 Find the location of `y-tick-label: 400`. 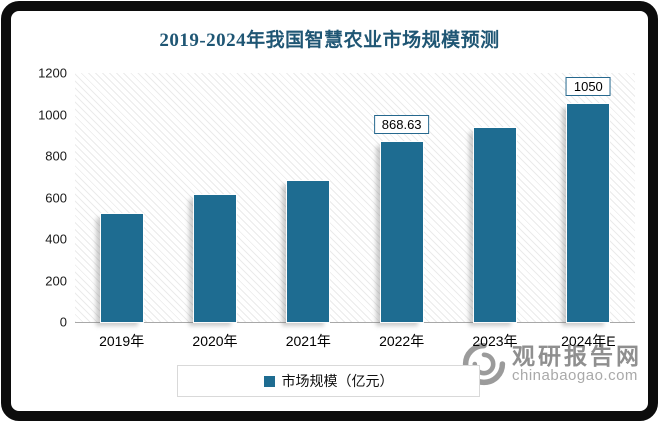

y-tick-label: 400 is located at coordinates (56, 239).